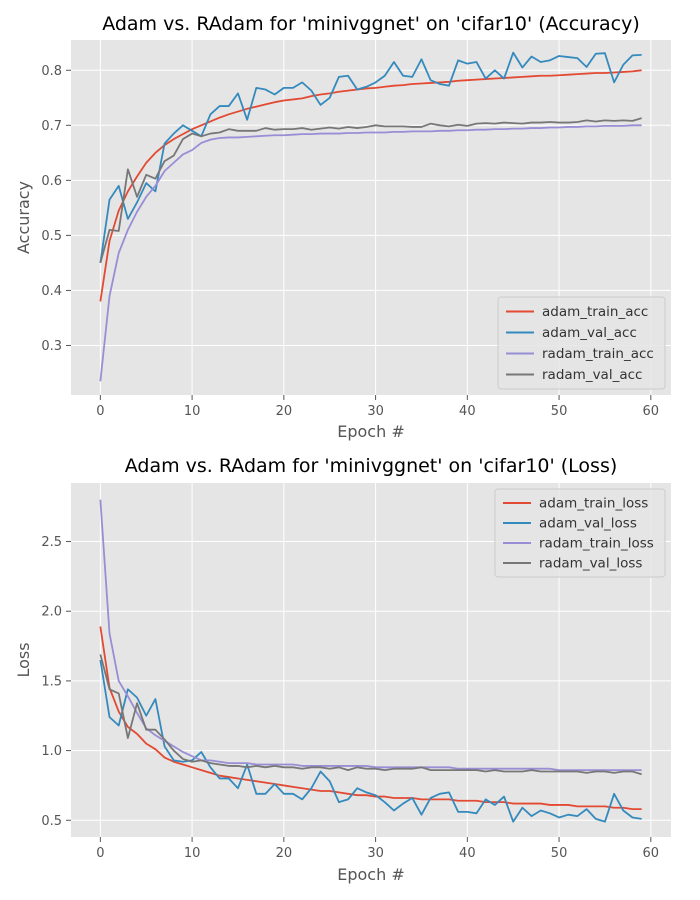 This screenshot has height=900, width=700. What do you see at coordinates (23, 217) in the screenshot?
I see `y-axis-label: Accuracy` at bounding box center [23, 217].